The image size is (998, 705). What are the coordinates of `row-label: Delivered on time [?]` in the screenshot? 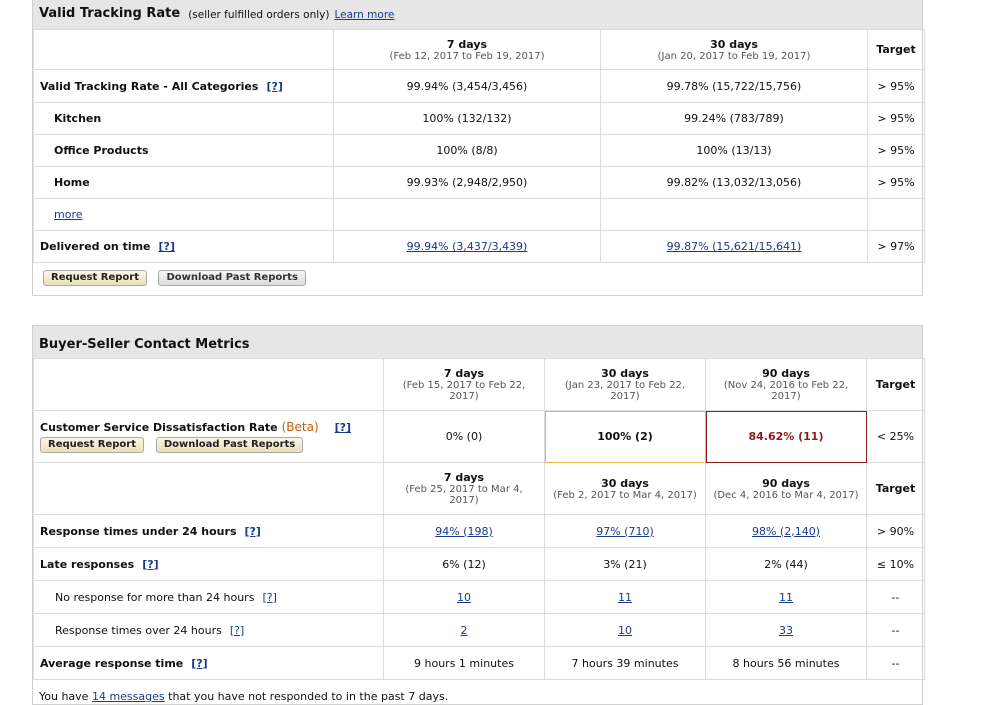 It's located at (183, 246).